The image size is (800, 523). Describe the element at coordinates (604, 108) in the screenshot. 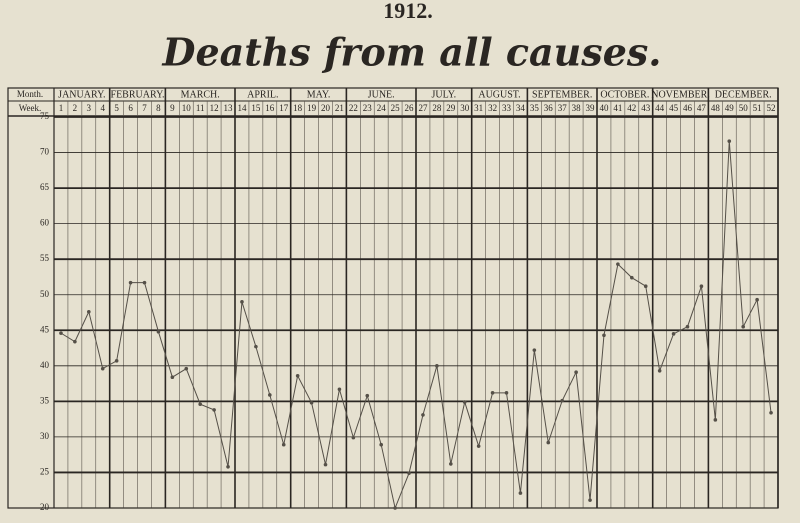

I see `x-tick-label: 40` at that location.